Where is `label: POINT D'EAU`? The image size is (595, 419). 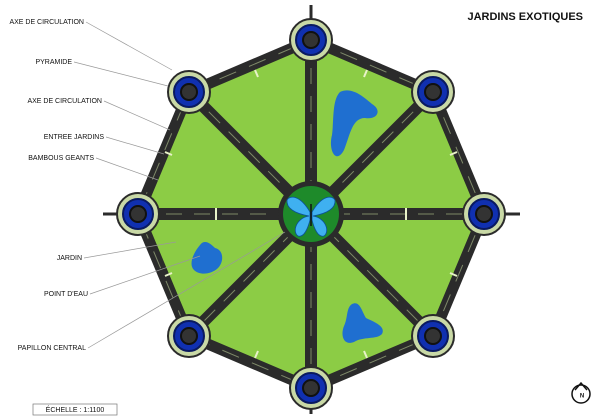
label: POINT D'EAU is located at coordinates (66, 294).